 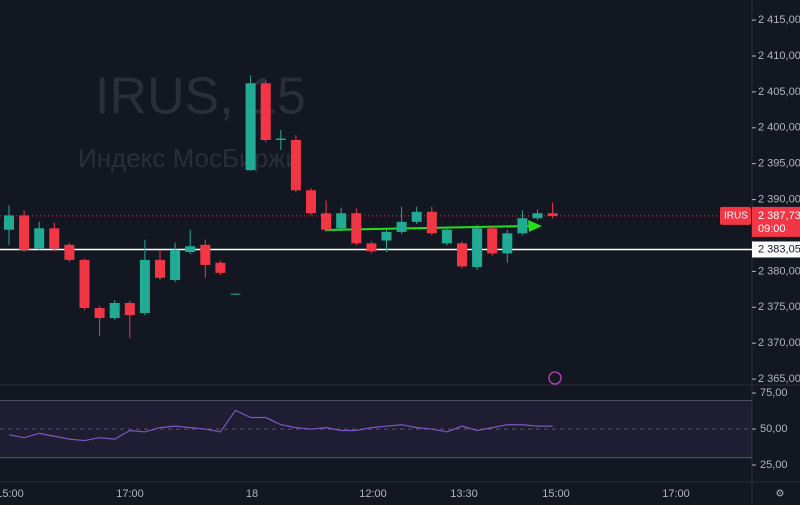 I want to click on y-tick-label: 2 410,00, so click(x=779, y=56).